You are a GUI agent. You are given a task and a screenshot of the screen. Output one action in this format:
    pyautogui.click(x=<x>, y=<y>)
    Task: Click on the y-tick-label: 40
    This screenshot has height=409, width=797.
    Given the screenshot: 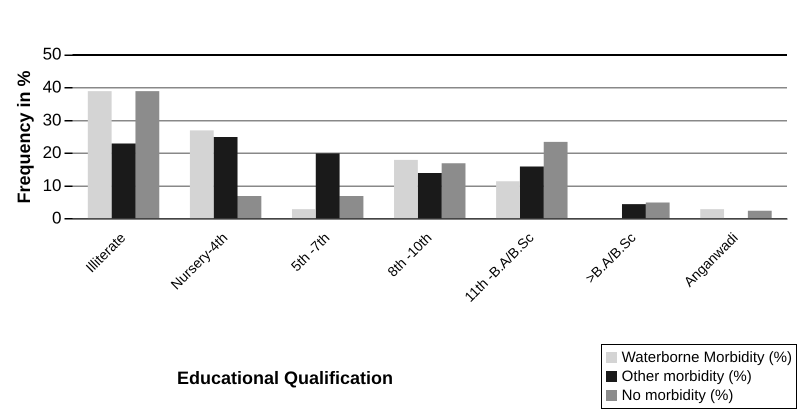 What is the action you would take?
    pyautogui.click(x=52, y=86)
    